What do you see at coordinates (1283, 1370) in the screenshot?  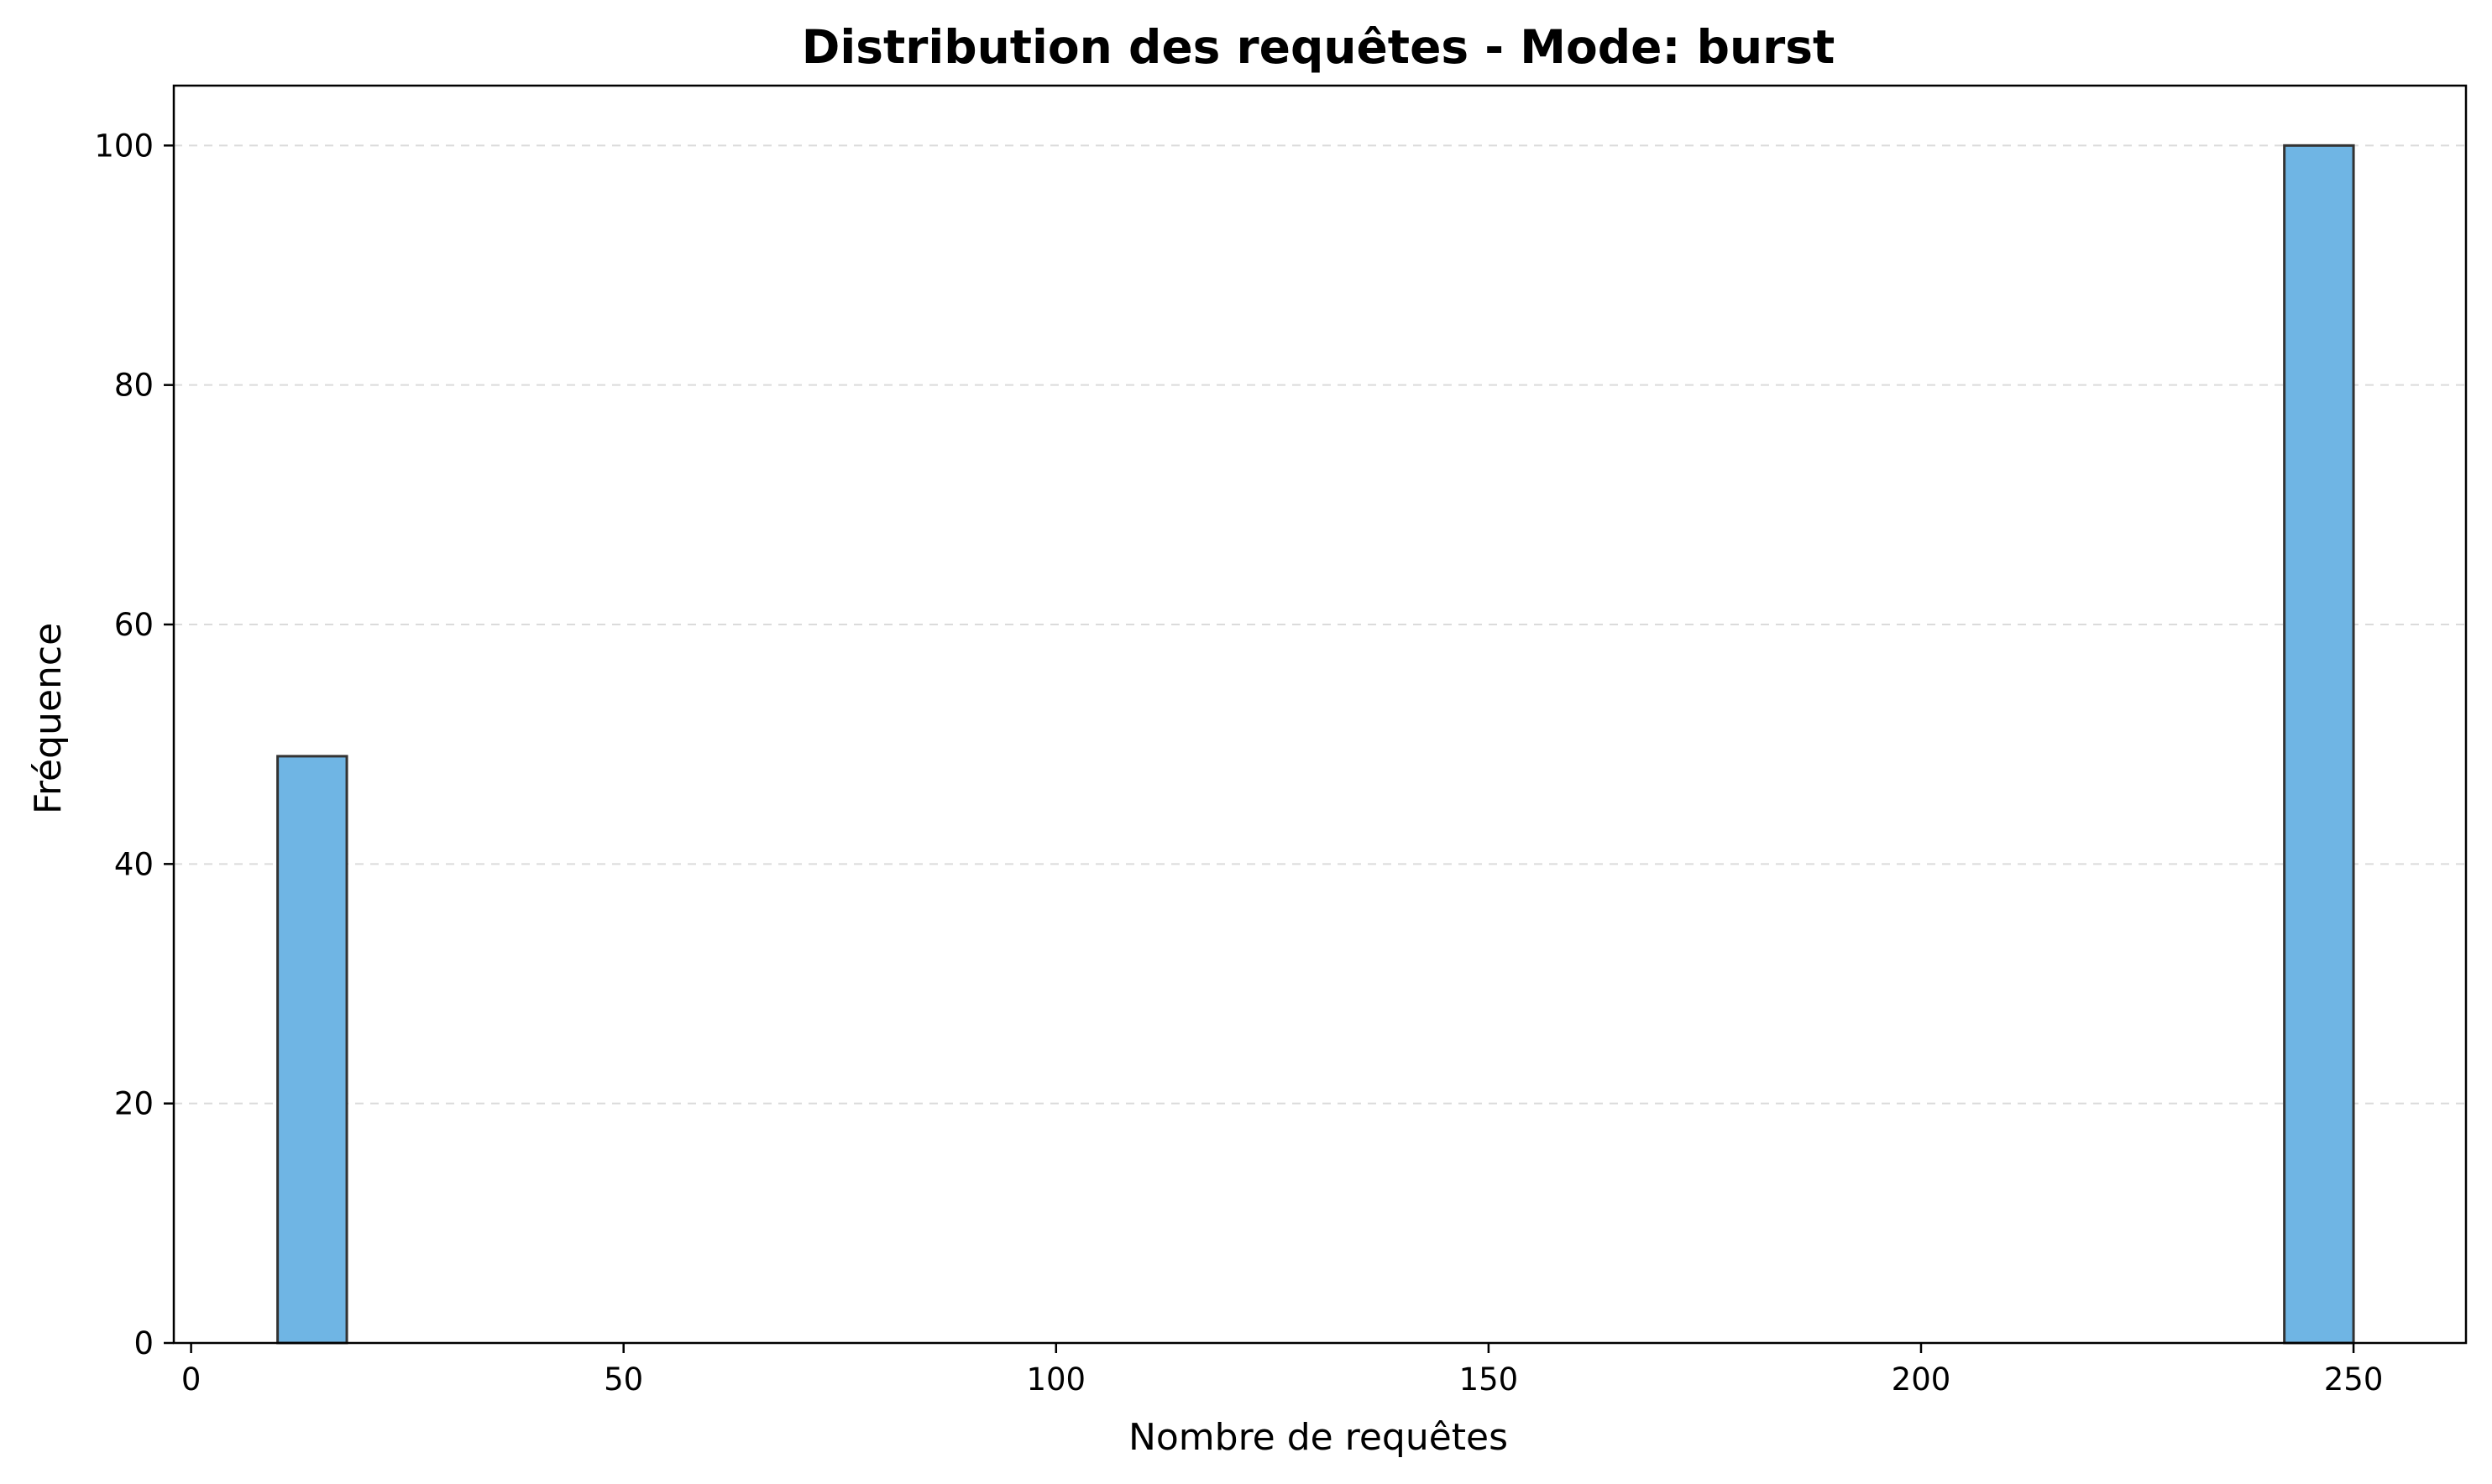 I see `x-axis: 0 50 100 150 200 250` at bounding box center [1283, 1370].